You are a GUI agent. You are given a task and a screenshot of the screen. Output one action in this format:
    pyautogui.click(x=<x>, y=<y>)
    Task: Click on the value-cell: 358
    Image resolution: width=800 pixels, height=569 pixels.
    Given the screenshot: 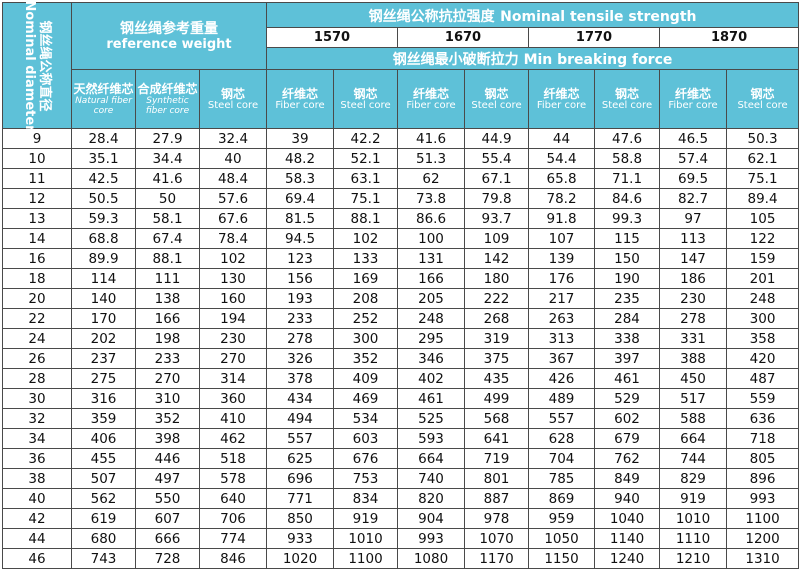 What is the action you would take?
    pyautogui.click(x=763, y=338)
    